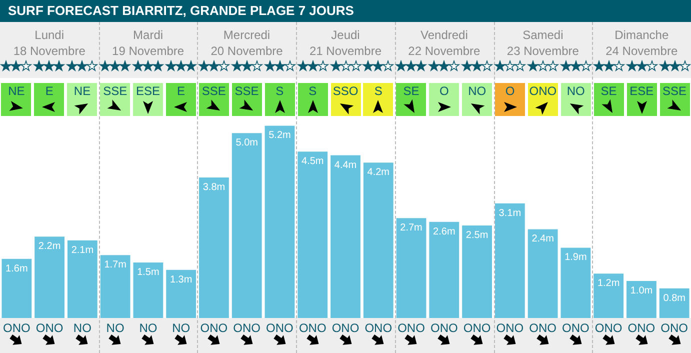  Describe the element at coordinates (49, 246) in the screenshot. I see `data-label: 2.2m` at that location.